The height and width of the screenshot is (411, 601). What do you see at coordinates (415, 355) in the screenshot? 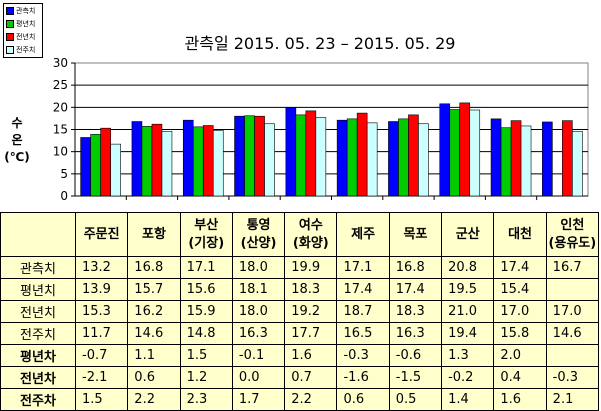
I see `table-cell: -0.6` at bounding box center [415, 355].